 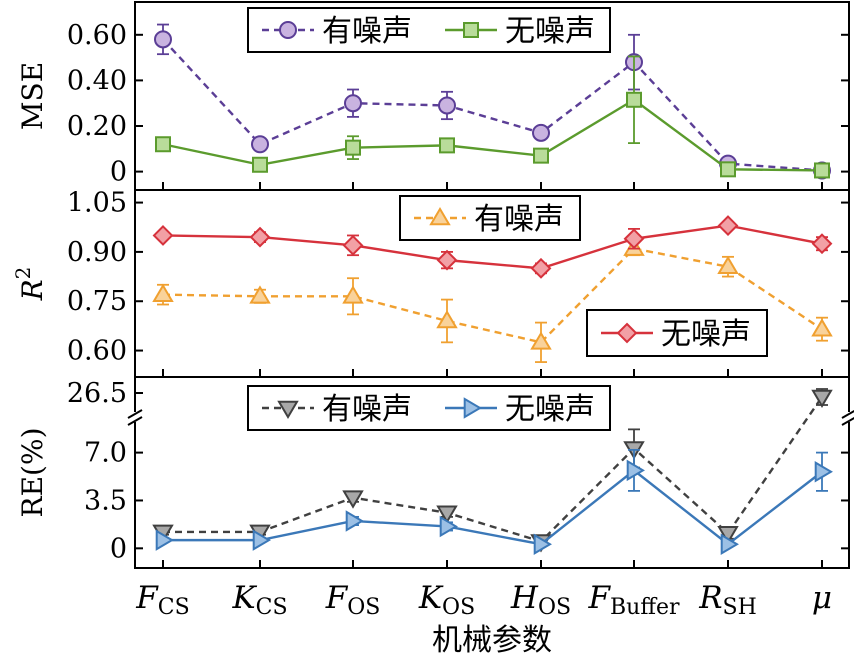 I want to click on x-tick-label: FOS, so click(x=353, y=600).